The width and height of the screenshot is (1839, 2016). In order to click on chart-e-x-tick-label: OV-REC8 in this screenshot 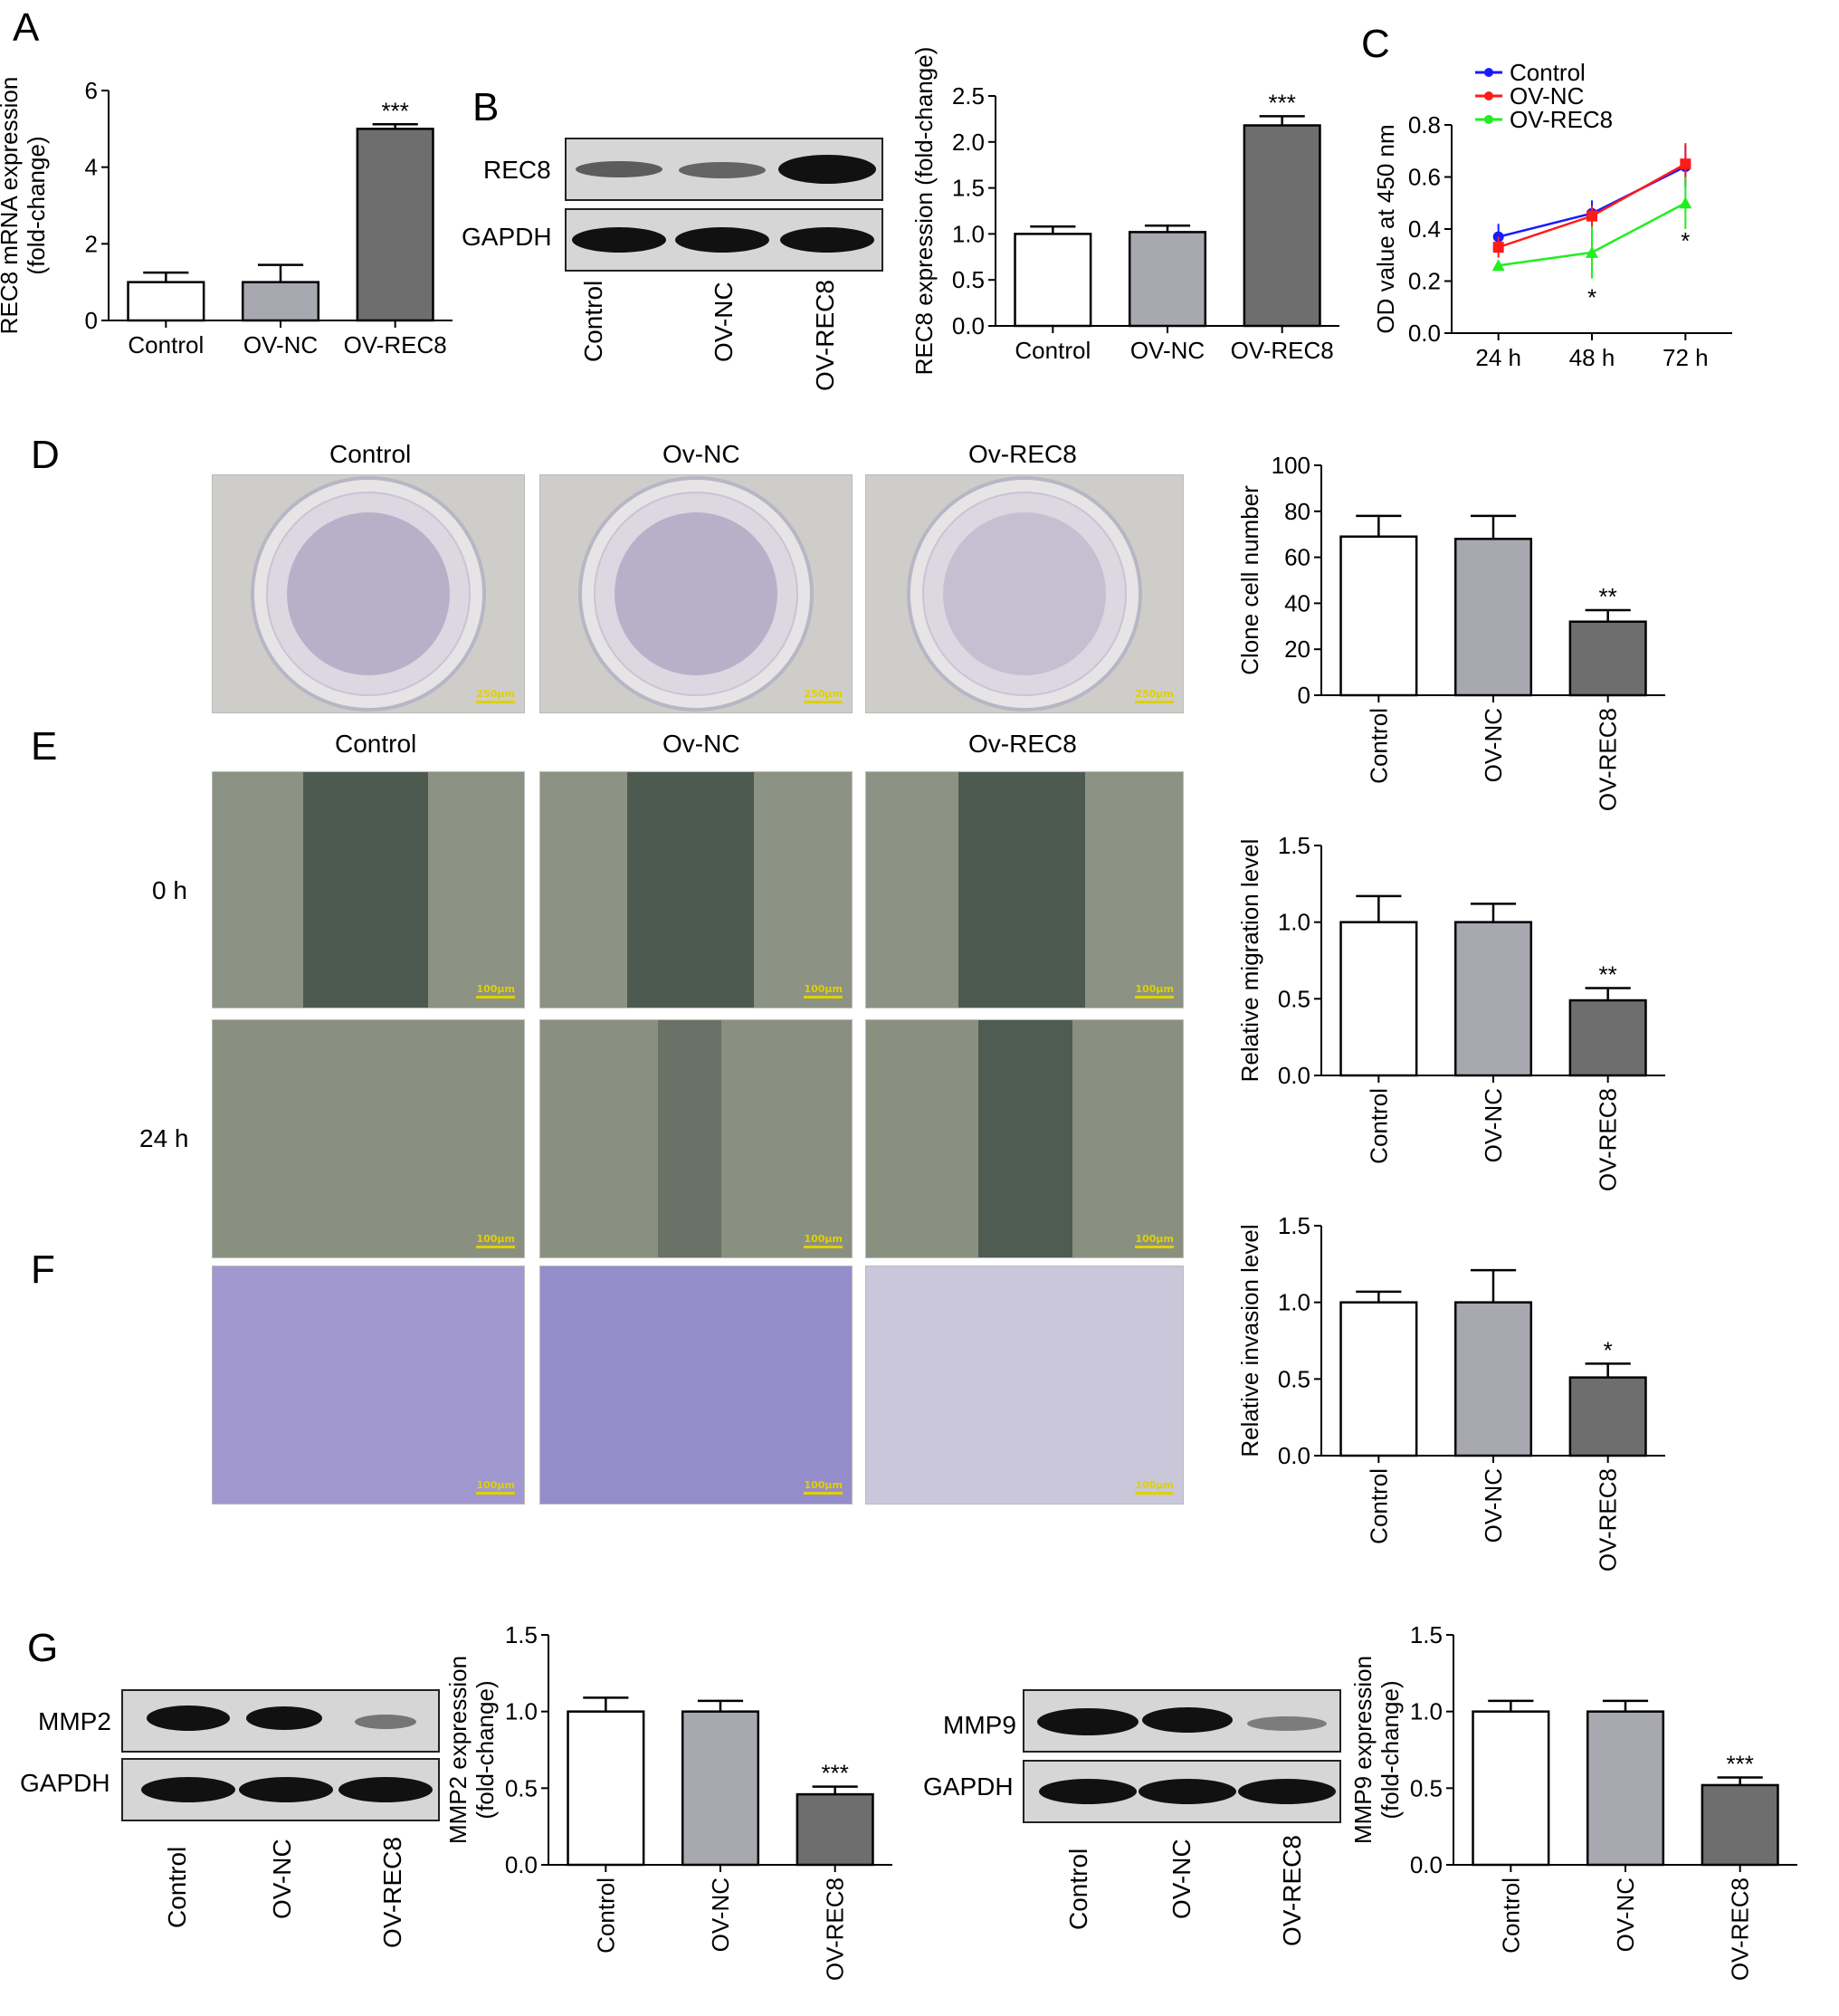, I will do `click(1608, 1139)`.